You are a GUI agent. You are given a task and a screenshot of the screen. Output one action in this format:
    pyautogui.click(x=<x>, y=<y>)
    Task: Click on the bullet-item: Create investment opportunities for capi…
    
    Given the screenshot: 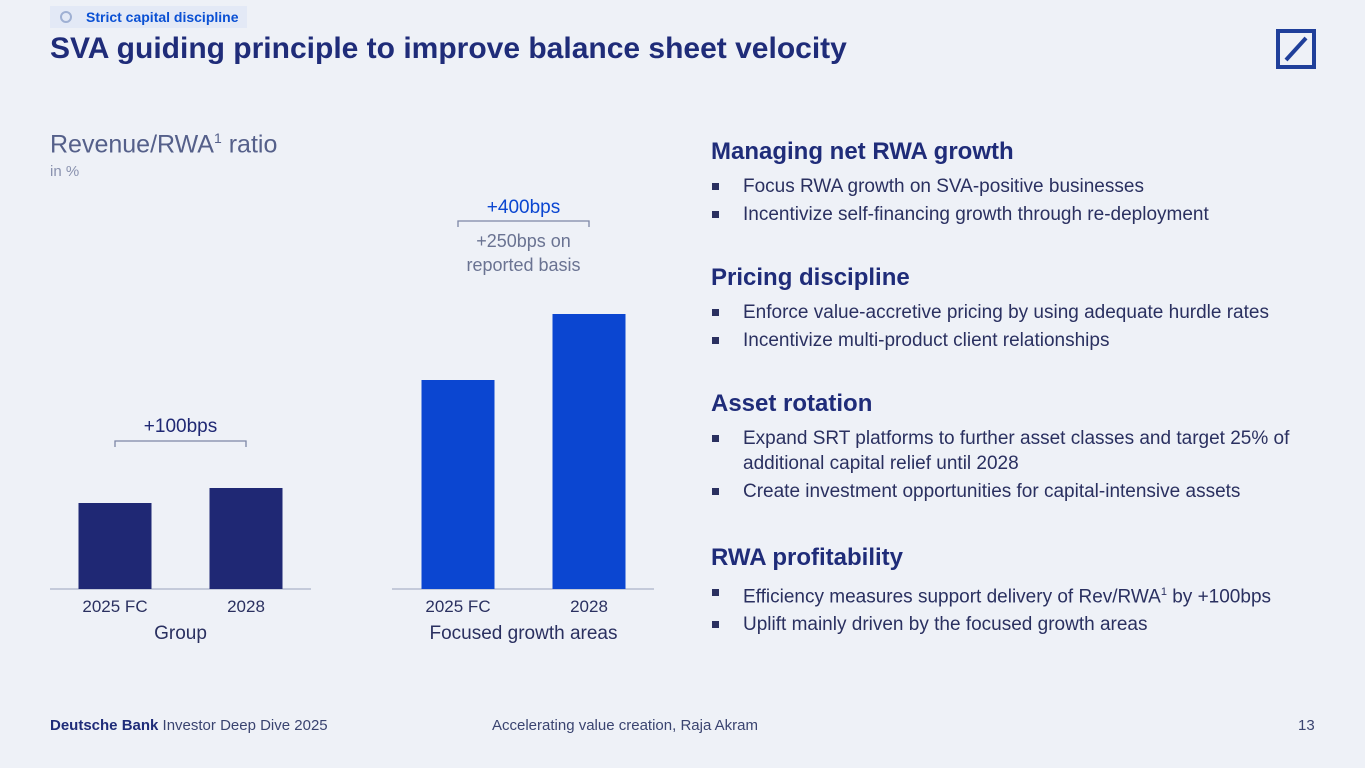 What is the action you would take?
    pyautogui.click(x=1021, y=491)
    